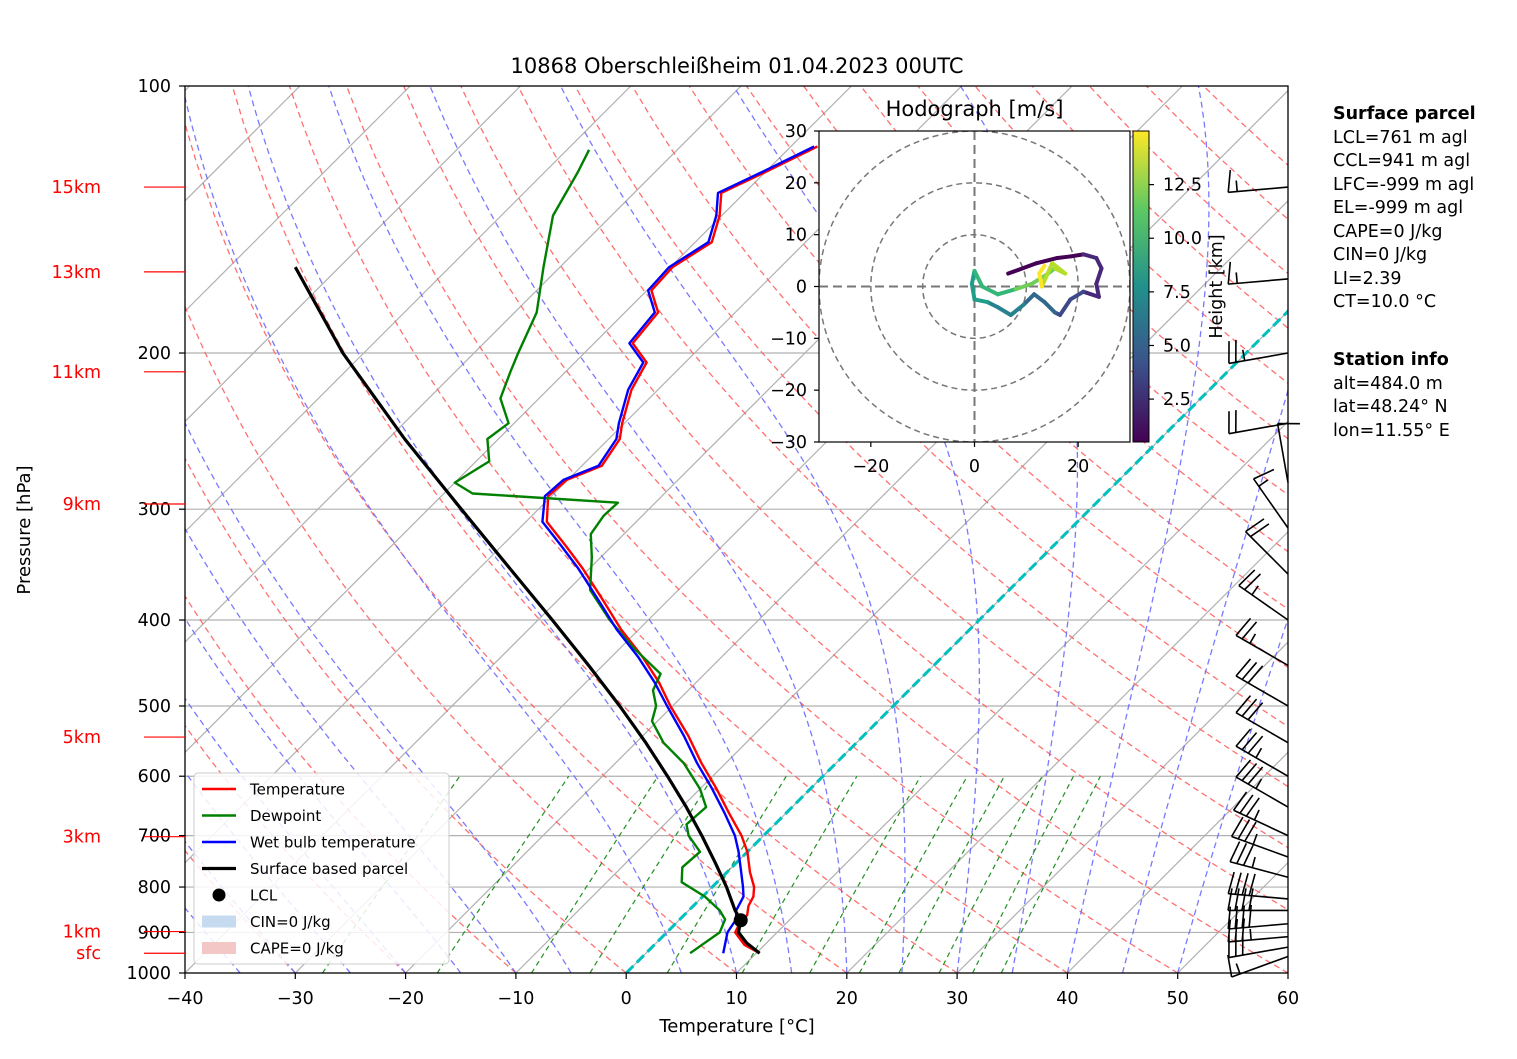 The width and height of the screenshot is (1517, 1059). Describe the element at coordinates (405, 999) in the screenshot. I see `x-tick-label: −20` at that location.